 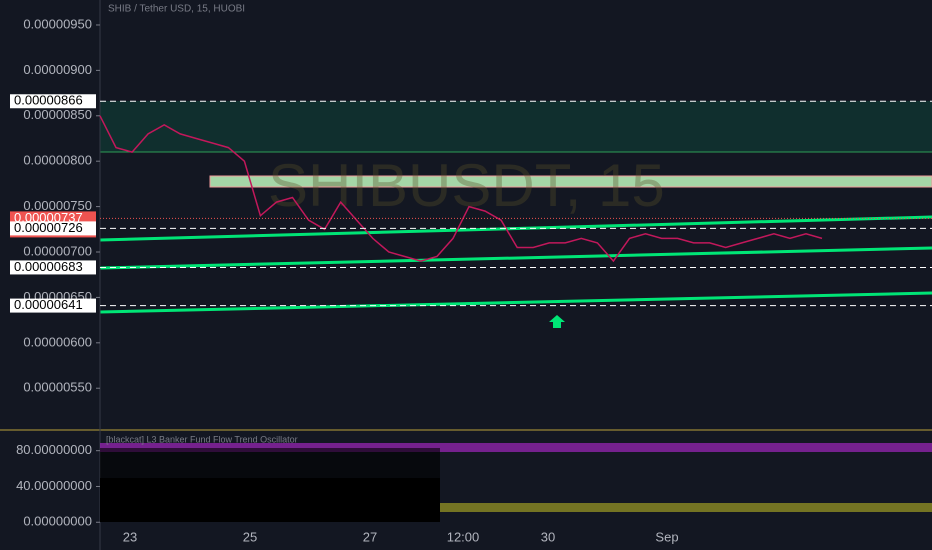 I want to click on zone-bar, so click(x=570, y=181).